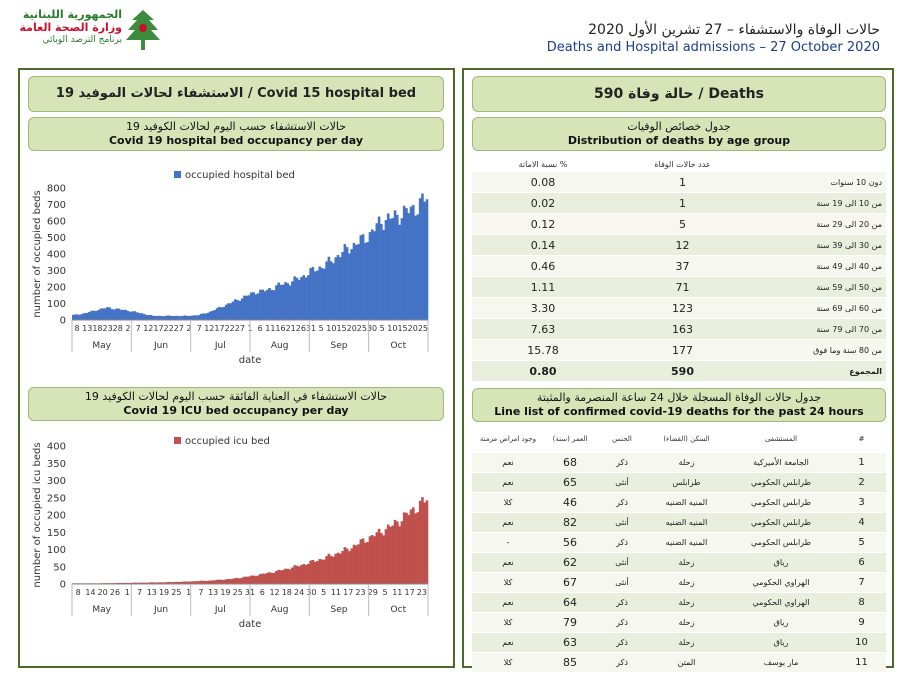 Image resolution: width=900 pixels, height=675 pixels. Describe the element at coordinates (250, 360) in the screenshot. I see `x-axis-label: date` at that location.